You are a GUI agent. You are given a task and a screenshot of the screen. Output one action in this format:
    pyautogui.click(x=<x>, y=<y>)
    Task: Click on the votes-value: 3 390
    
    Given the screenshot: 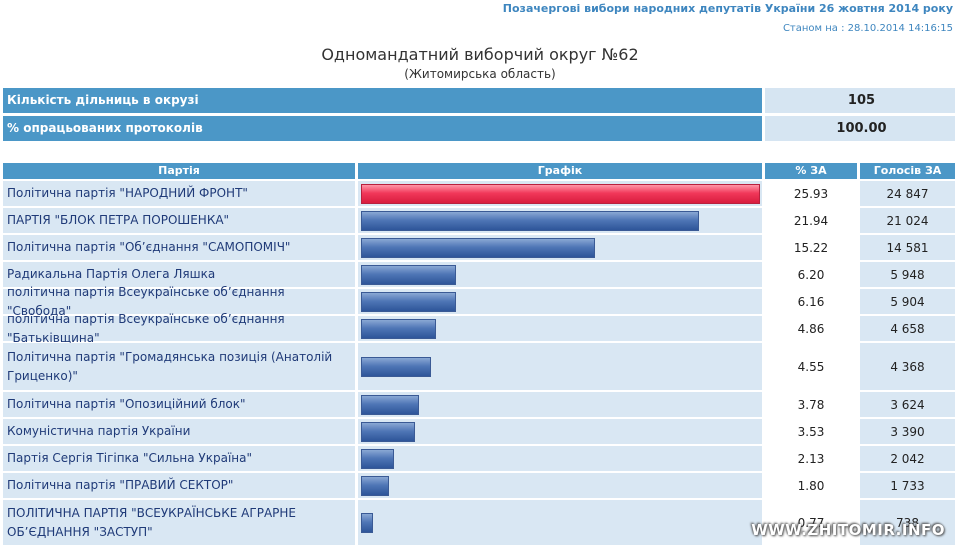 What is the action you would take?
    pyautogui.click(x=907, y=431)
    